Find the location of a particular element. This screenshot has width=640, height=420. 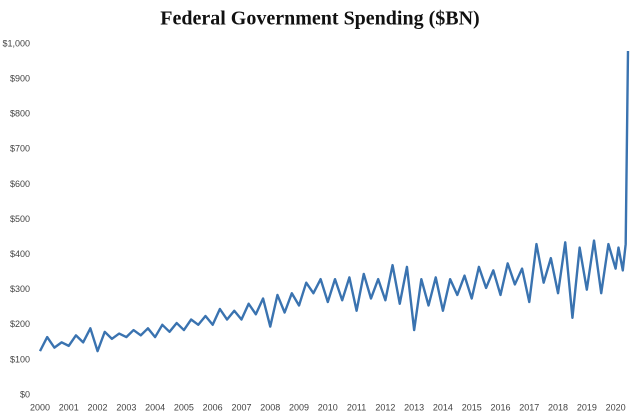

x-tick-label: 2011 is located at coordinates (356, 407).